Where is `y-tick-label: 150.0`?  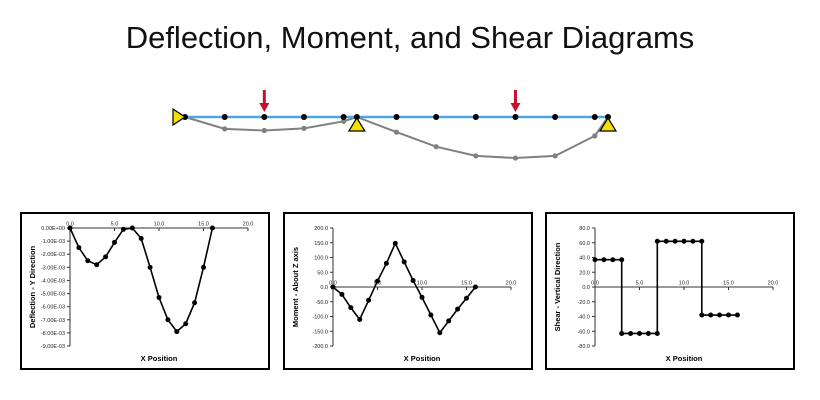
y-tick-label: 150.0 is located at coordinates (321, 244).